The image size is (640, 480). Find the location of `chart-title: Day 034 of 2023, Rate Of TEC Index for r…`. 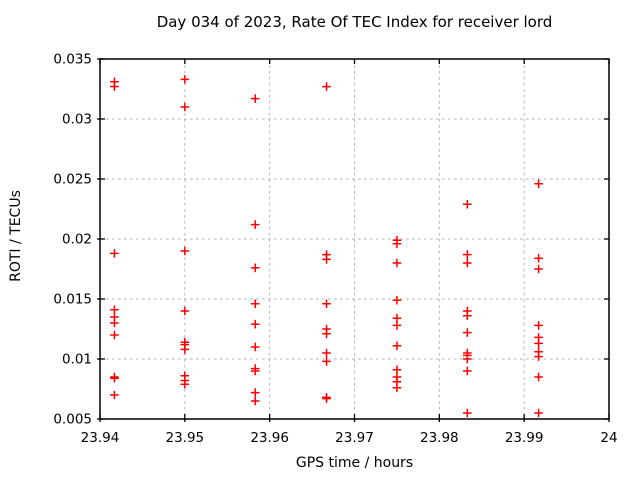

chart-title: Day 034 of 2023, Rate Of TEC Index for r… is located at coordinates (354, 22).